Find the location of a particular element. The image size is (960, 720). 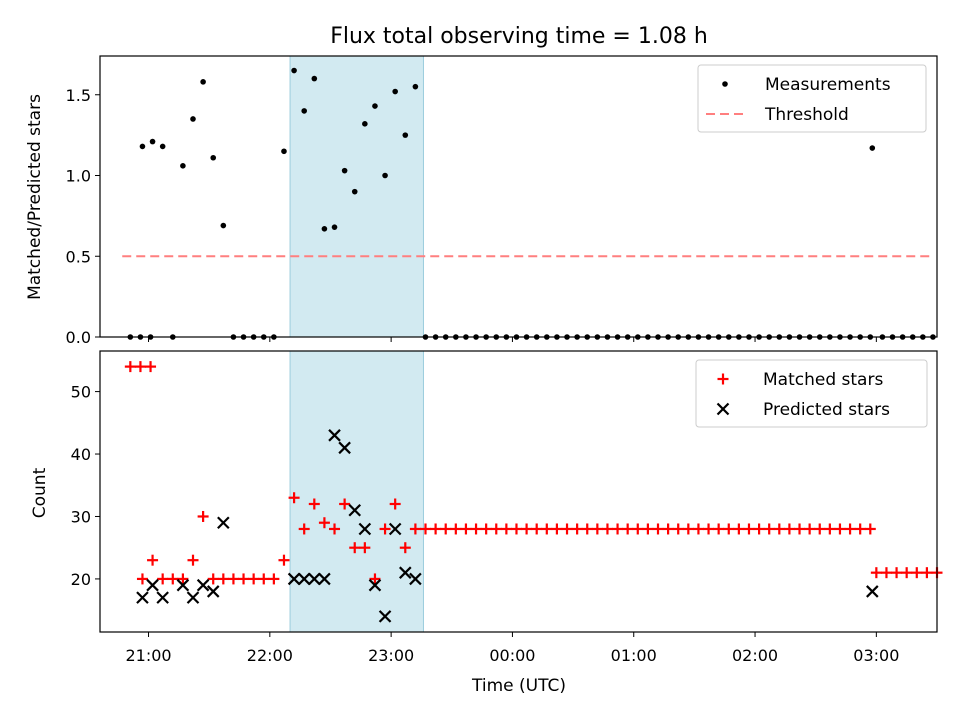

chart-title: Flux total observing time = 1.08 h is located at coordinates (519, 36).